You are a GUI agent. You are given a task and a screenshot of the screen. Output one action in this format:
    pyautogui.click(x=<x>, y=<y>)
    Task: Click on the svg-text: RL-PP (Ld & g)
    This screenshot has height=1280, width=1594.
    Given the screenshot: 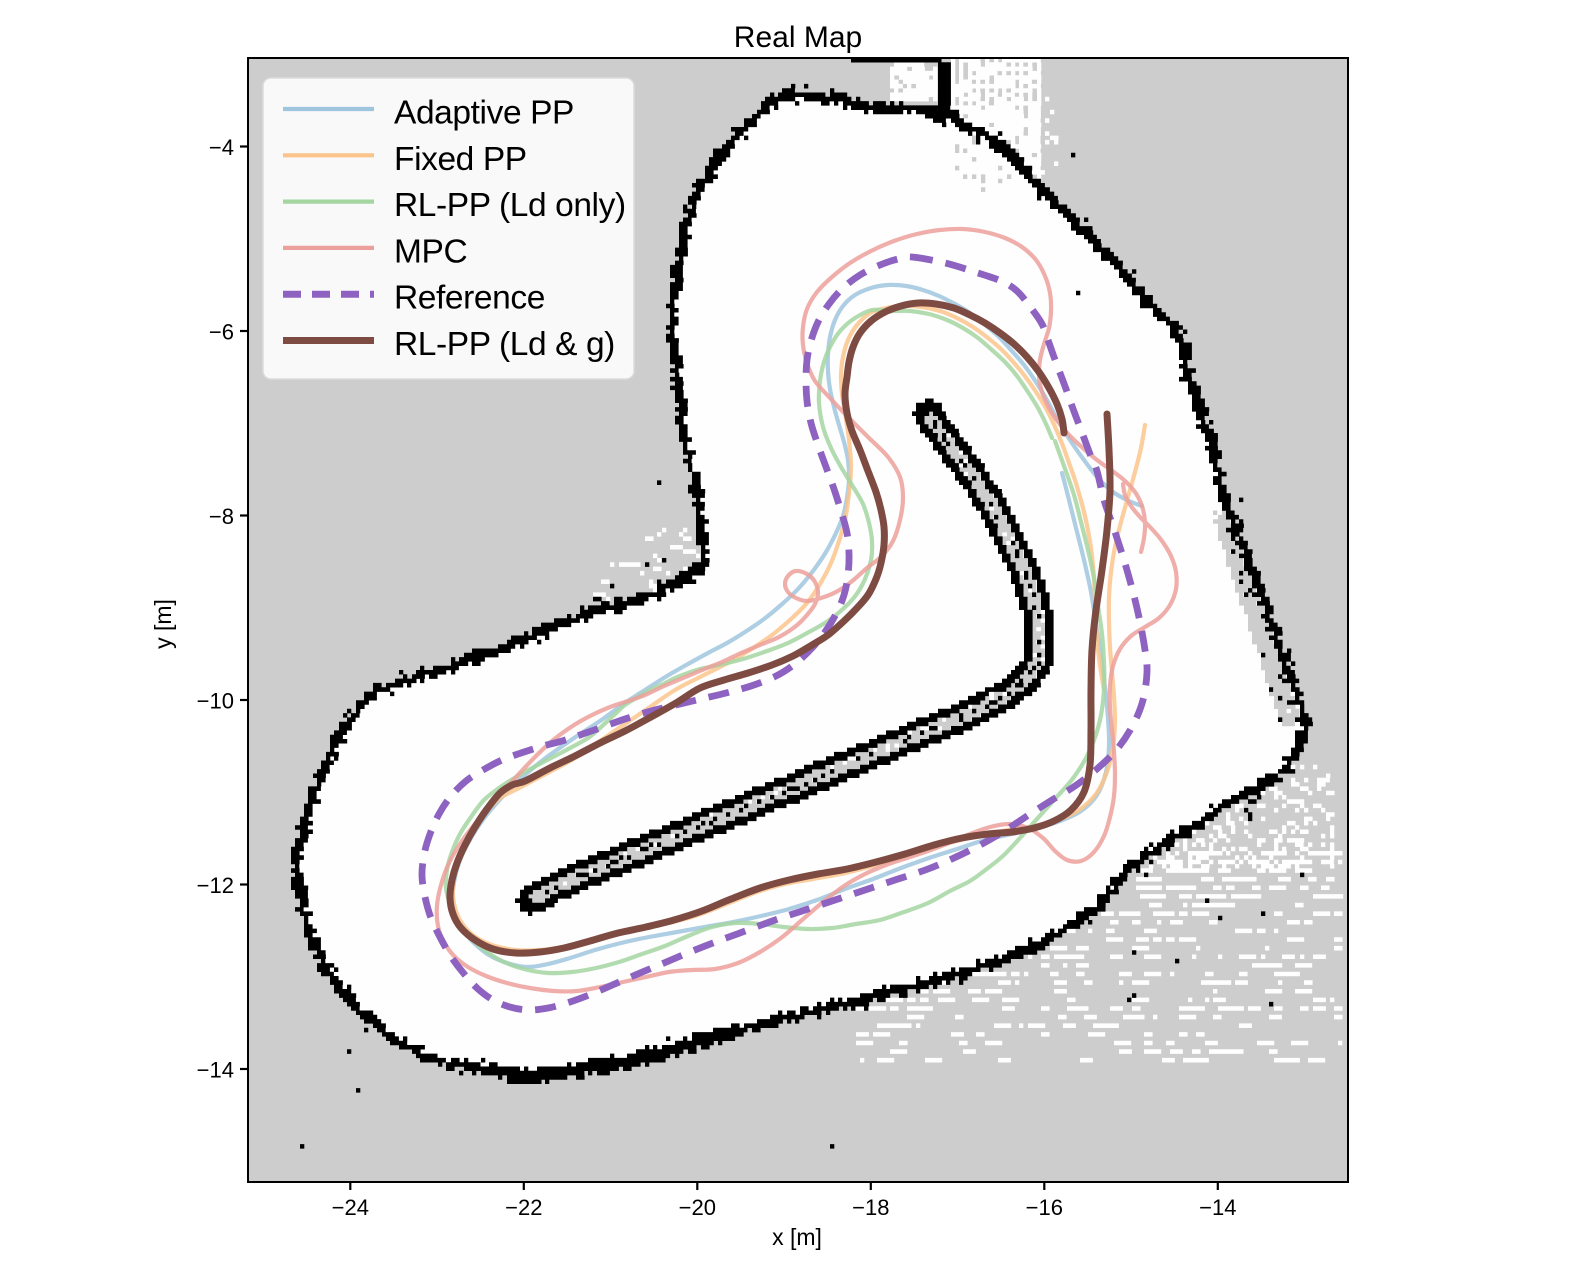 What is the action you would take?
    pyautogui.click(x=504, y=344)
    